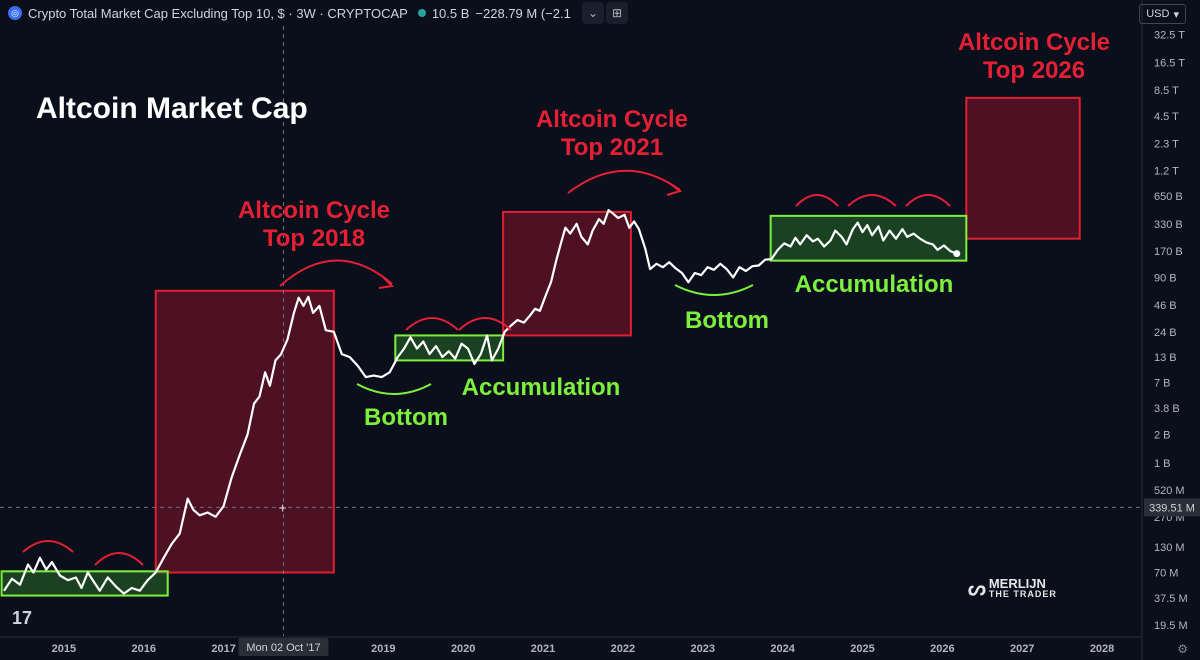  Describe the element at coordinates (541, 387) in the screenshot. I see `accumulation-2019-label: Accumulation` at that location.